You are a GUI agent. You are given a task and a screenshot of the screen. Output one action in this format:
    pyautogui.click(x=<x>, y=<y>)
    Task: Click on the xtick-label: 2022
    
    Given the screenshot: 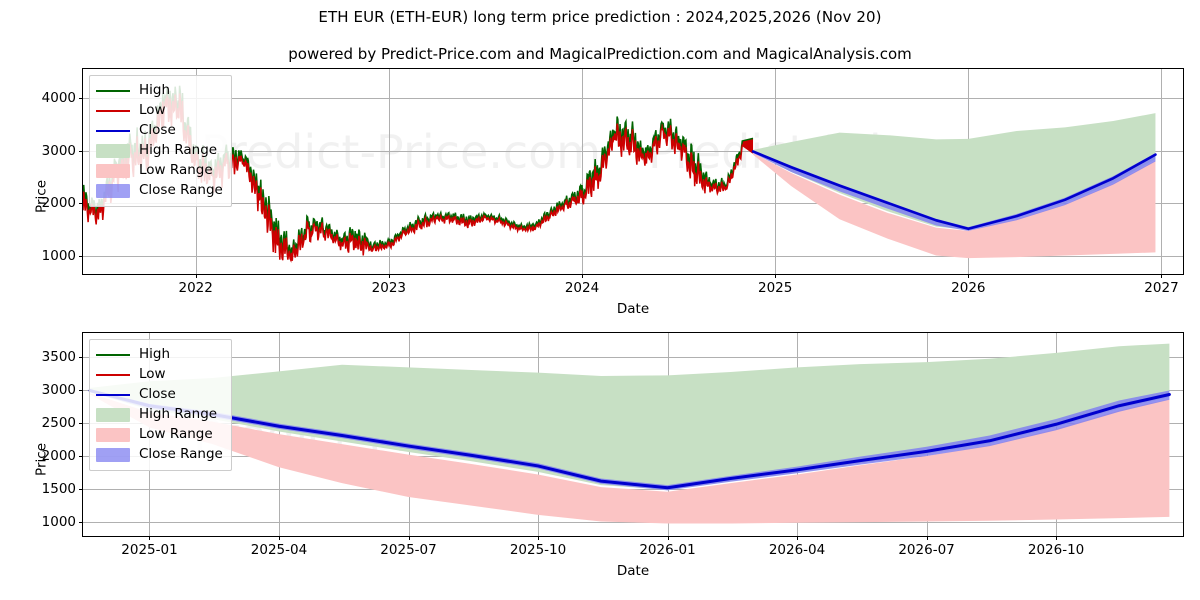 What is the action you would take?
    pyautogui.click(x=195, y=288)
    